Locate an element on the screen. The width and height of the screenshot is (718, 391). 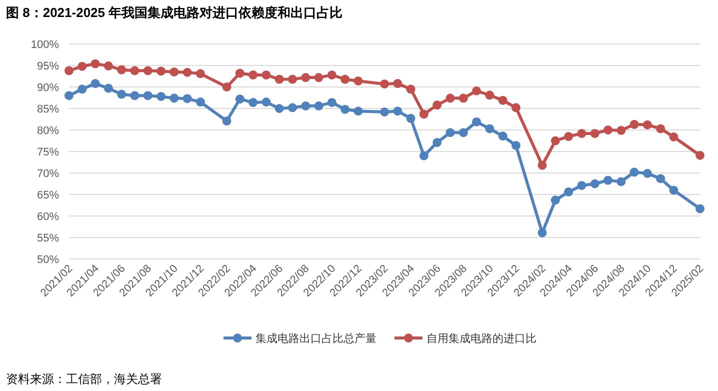
y-tick-label: 60% is located at coordinates (48, 217).